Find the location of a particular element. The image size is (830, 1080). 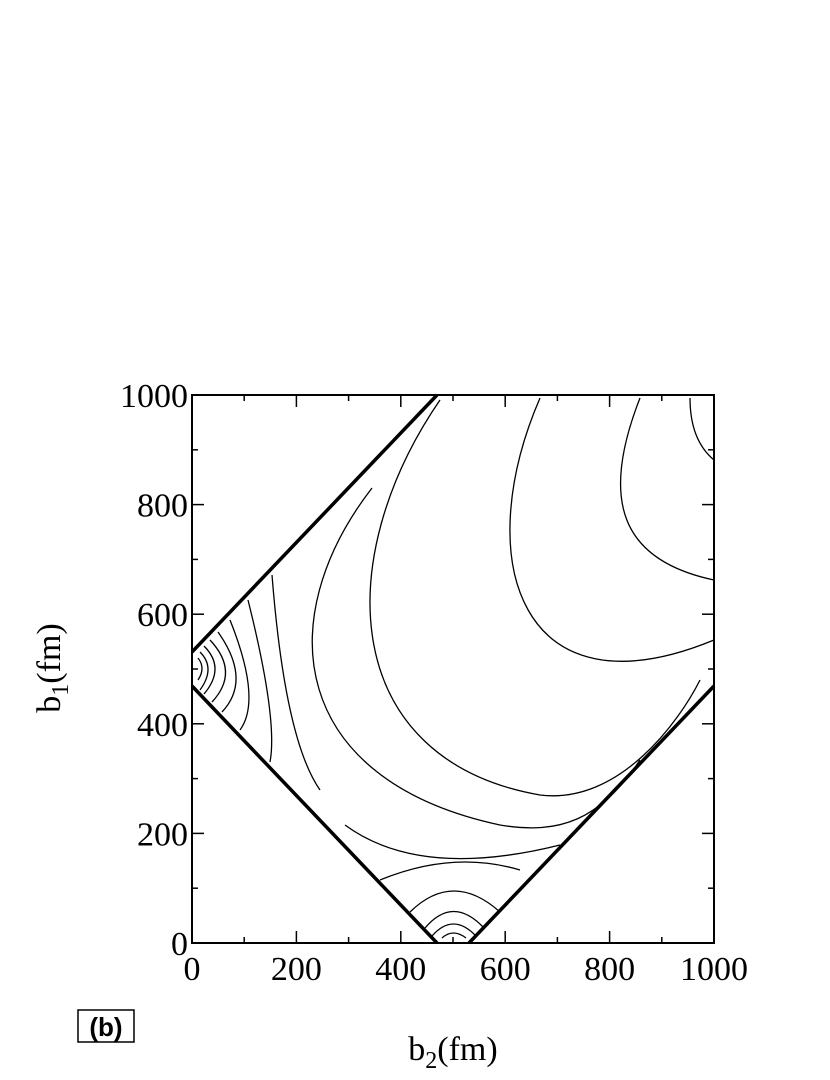

x-tick-label: 600 is located at coordinates (505, 969).